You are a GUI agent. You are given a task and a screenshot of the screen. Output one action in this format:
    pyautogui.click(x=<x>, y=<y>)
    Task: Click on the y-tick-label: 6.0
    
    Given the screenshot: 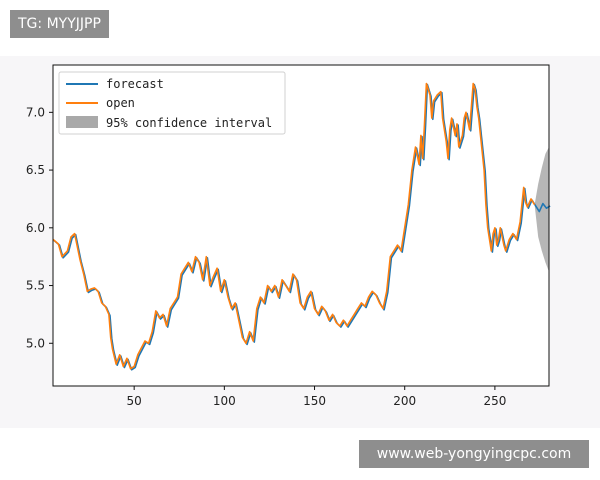 What is the action you would take?
    pyautogui.click(x=35, y=228)
    